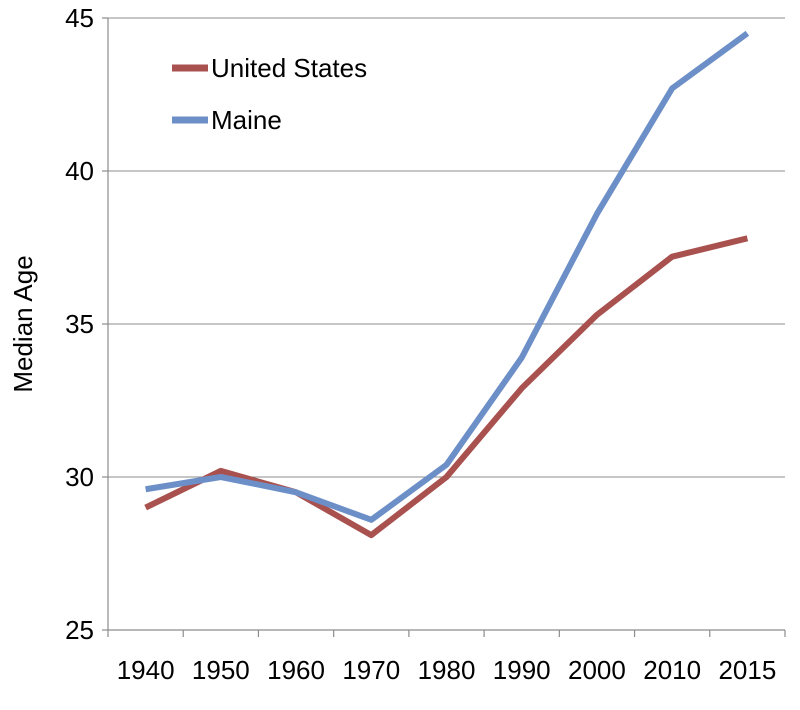  I want to click on y-tick-label: 35, so click(79, 324).